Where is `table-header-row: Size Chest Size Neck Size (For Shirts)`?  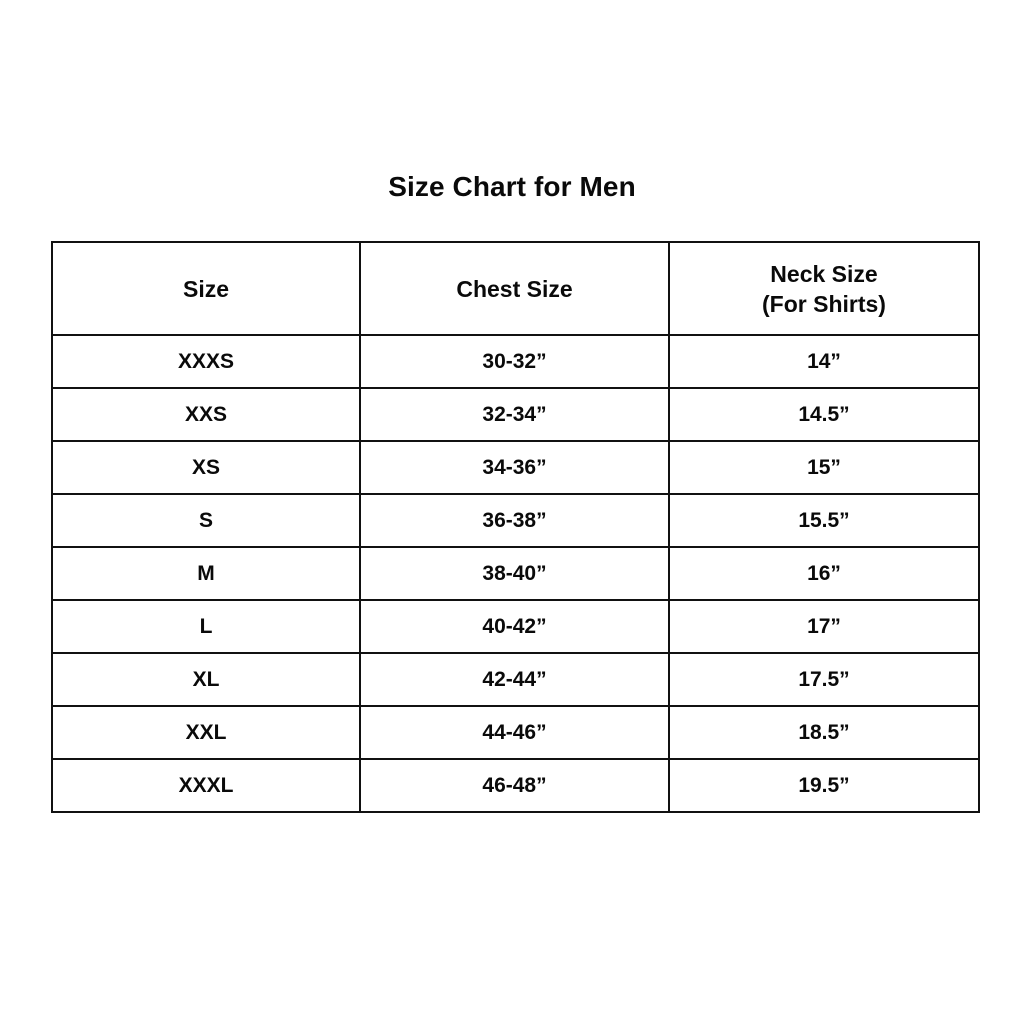 table-header-row: Size Chest Size Neck Size (For Shirts) is located at coordinates (515, 288).